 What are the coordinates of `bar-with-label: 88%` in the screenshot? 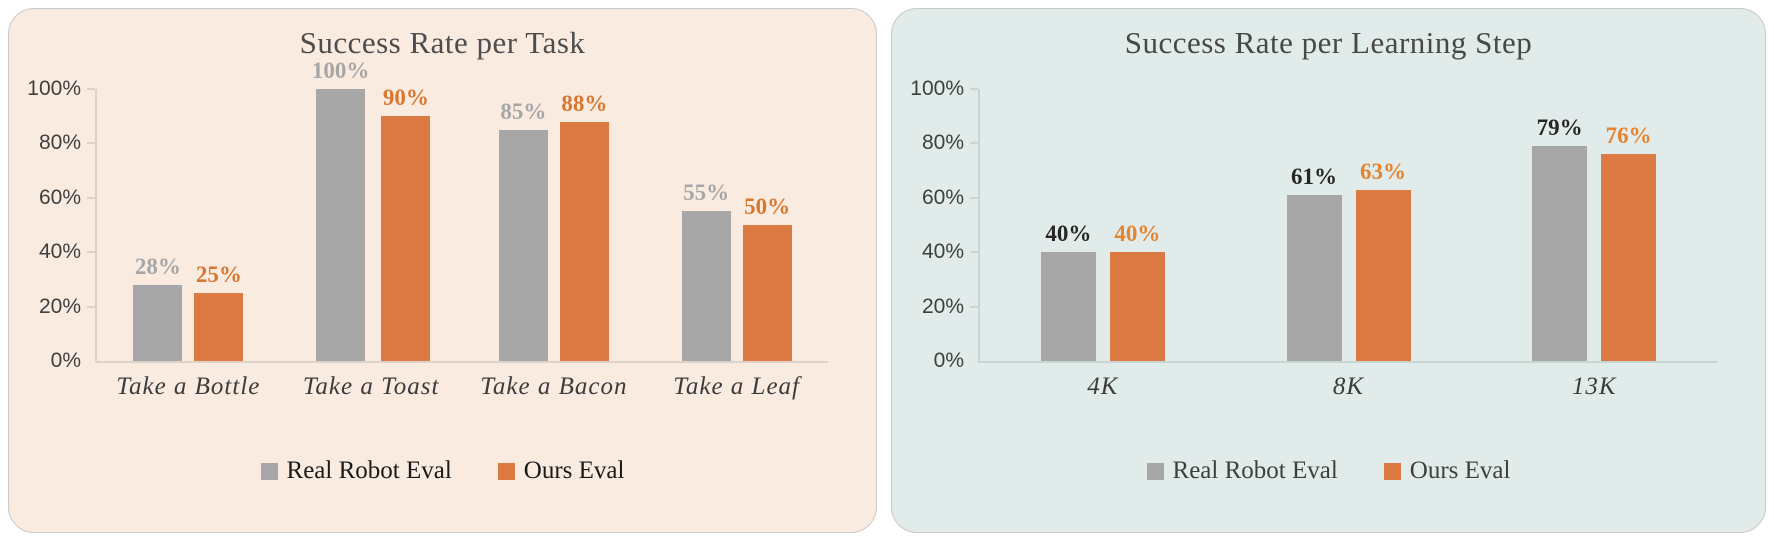 It's located at (584, 225).